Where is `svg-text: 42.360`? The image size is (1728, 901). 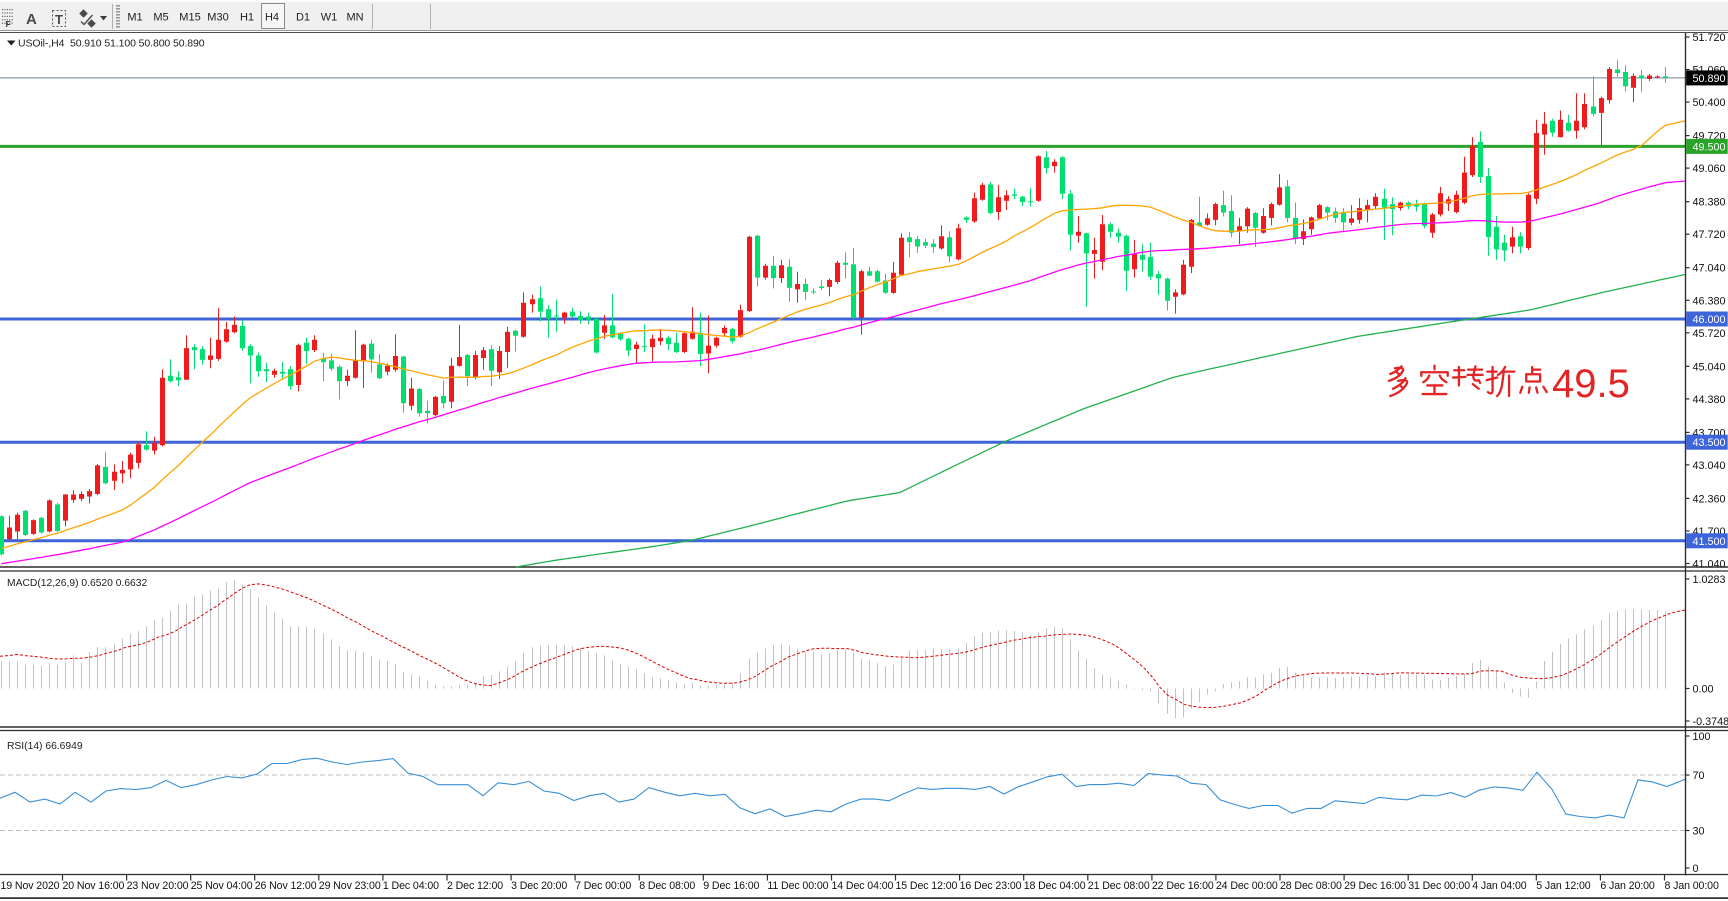
svg-text: 42.360 is located at coordinates (1709, 499).